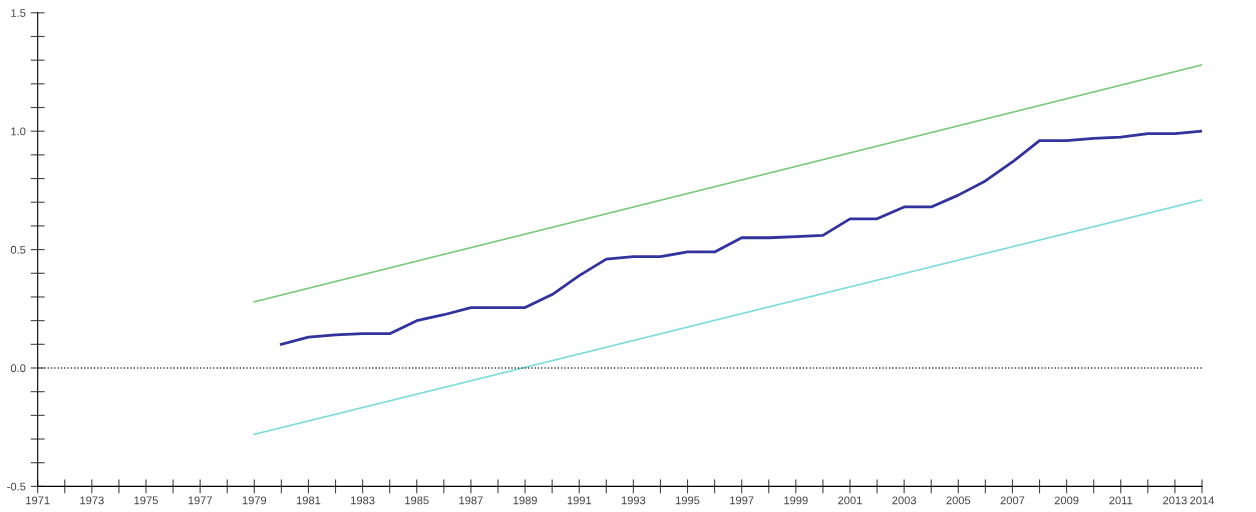 The height and width of the screenshot is (512, 1256). What do you see at coordinates (18, 131) in the screenshot?
I see `y-tick-label: 1.0` at bounding box center [18, 131].